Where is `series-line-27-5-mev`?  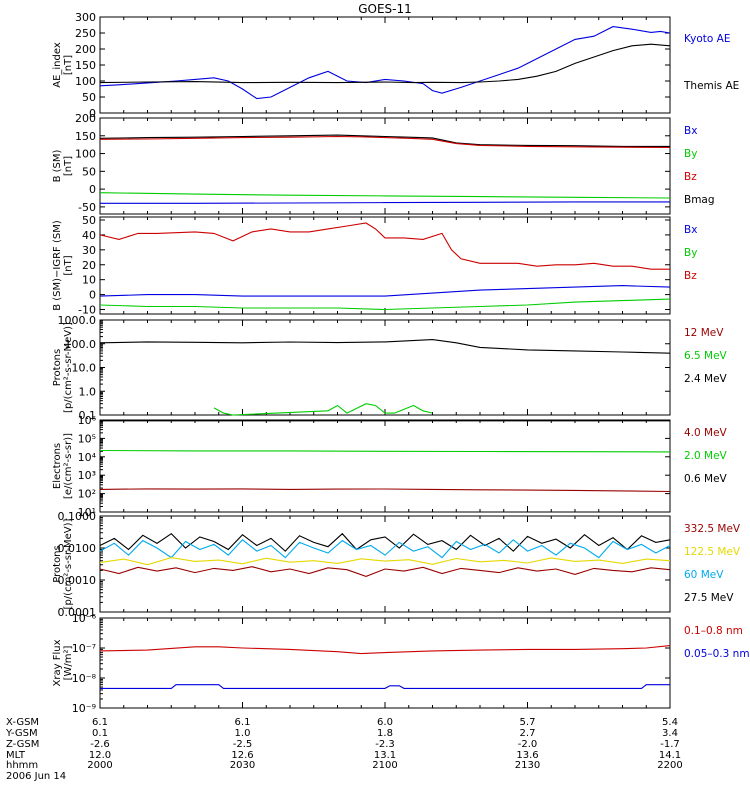
series-line-27-5-mev is located at coordinates (385, 542).